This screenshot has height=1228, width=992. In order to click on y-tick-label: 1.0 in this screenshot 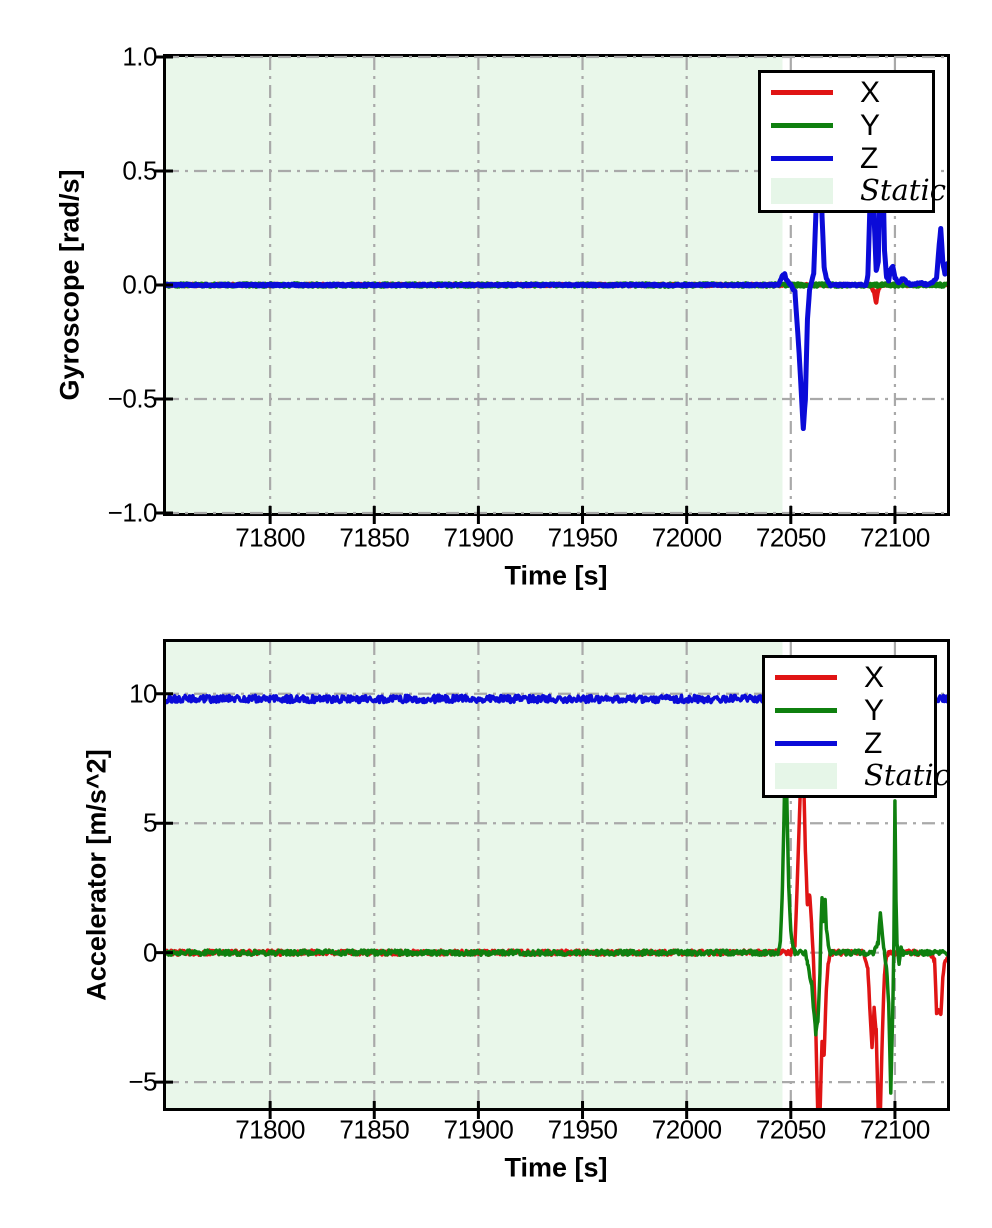, I will do `click(139, 56)`.